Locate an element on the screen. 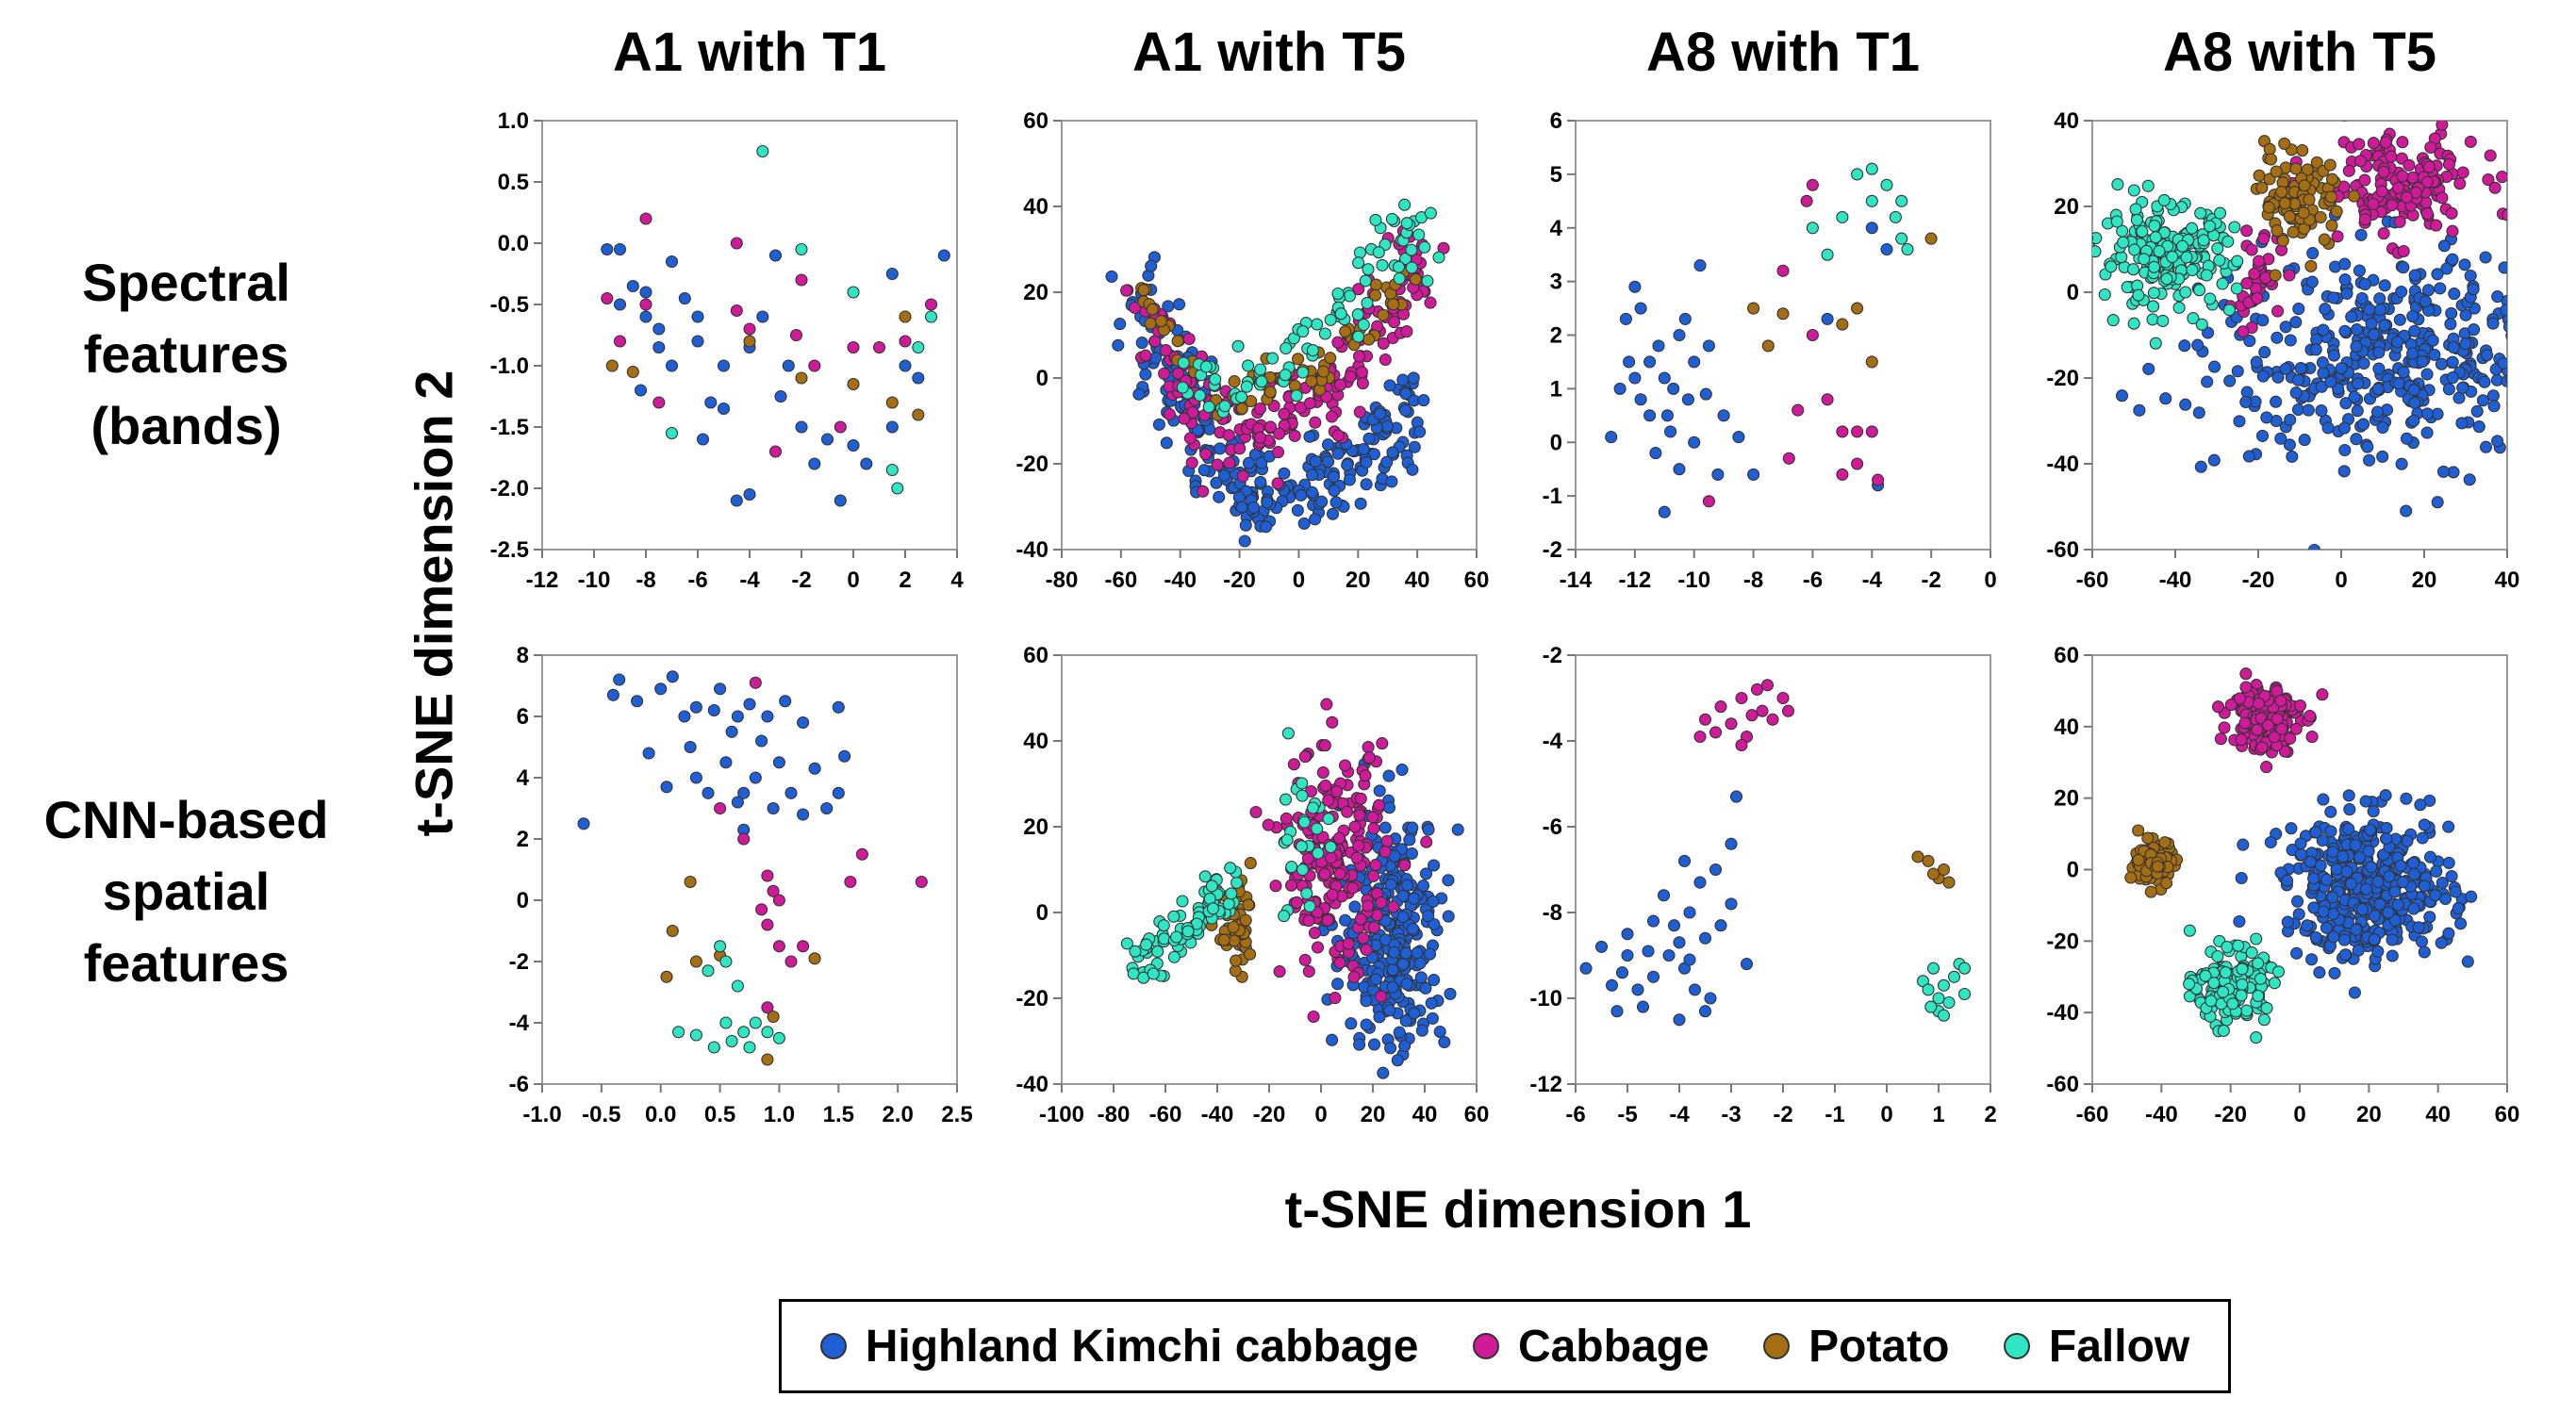 The width and height of the screenshot is (2576, 1414). y-tick-label: -20 is located at coordinates (1032, 464).